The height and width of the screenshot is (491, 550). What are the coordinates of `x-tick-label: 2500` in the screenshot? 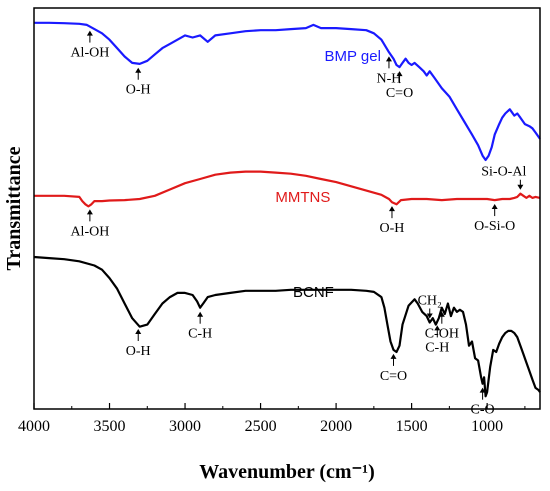 It's located at (261, 426).